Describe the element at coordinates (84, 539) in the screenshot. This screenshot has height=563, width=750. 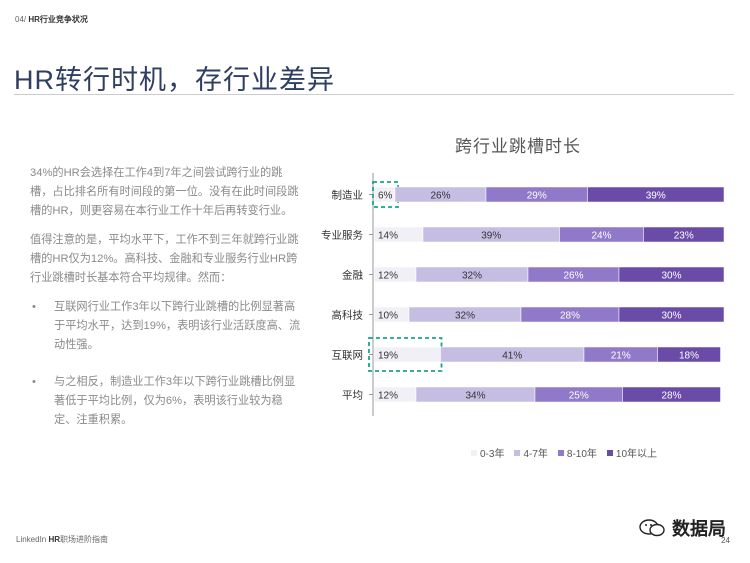
I see `footer-doc-title: 职场进阶指南` at that location.